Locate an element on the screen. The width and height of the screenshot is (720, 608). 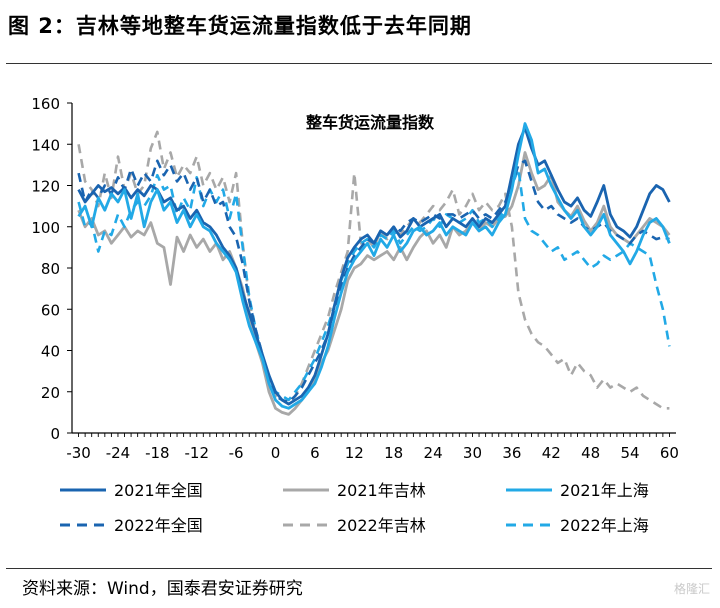
x-tick-label: 60 is located at coordinates (669, 453).